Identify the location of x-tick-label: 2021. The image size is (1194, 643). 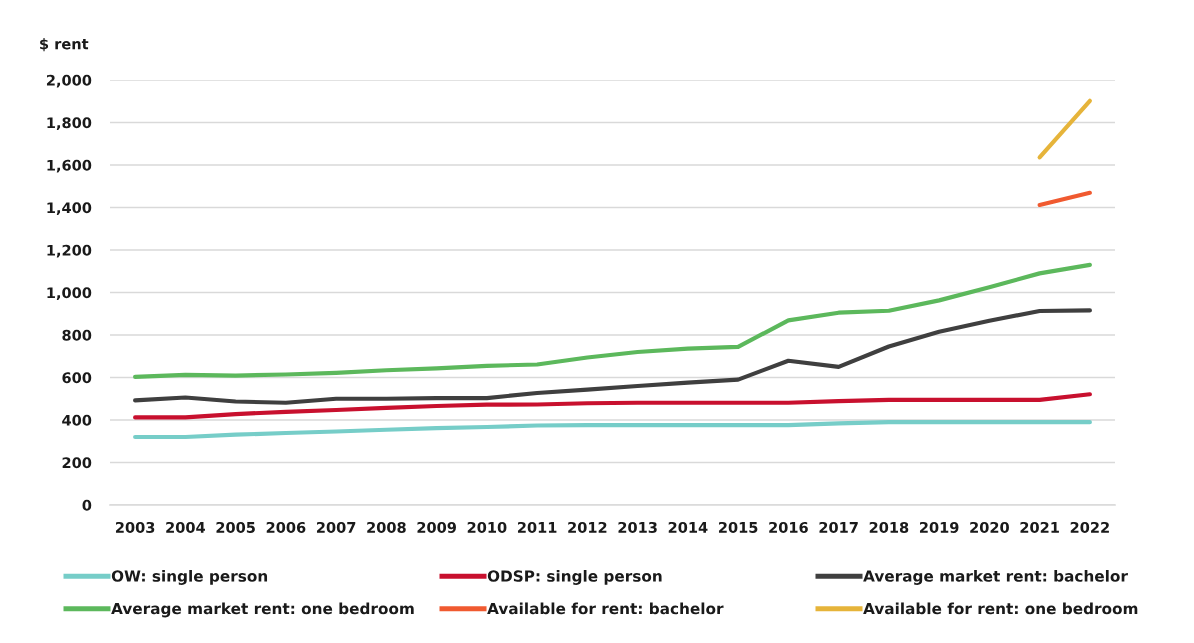
(1039, 527).